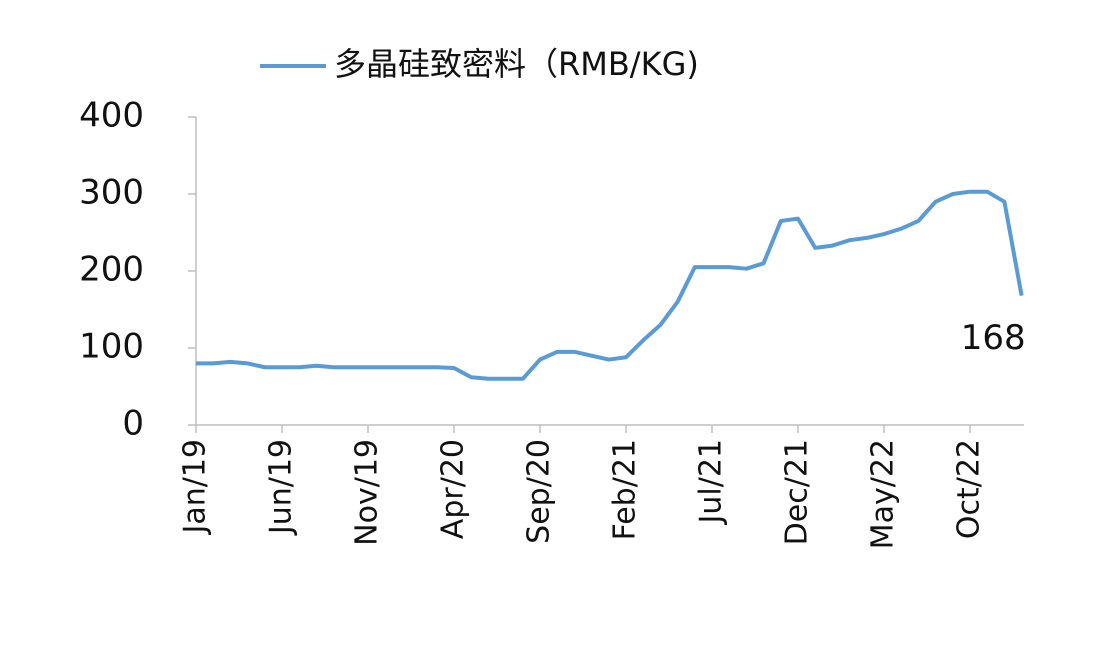  I want to click on x-tick-label: Oct/22, so click(969, 489).